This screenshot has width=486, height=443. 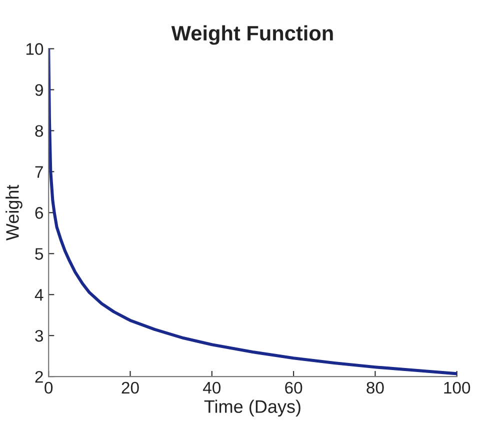 What do you see at coordinates (252, 35) in the screenshot?
I see `chart-title: Weight Function` at bounding box center [252, 35].